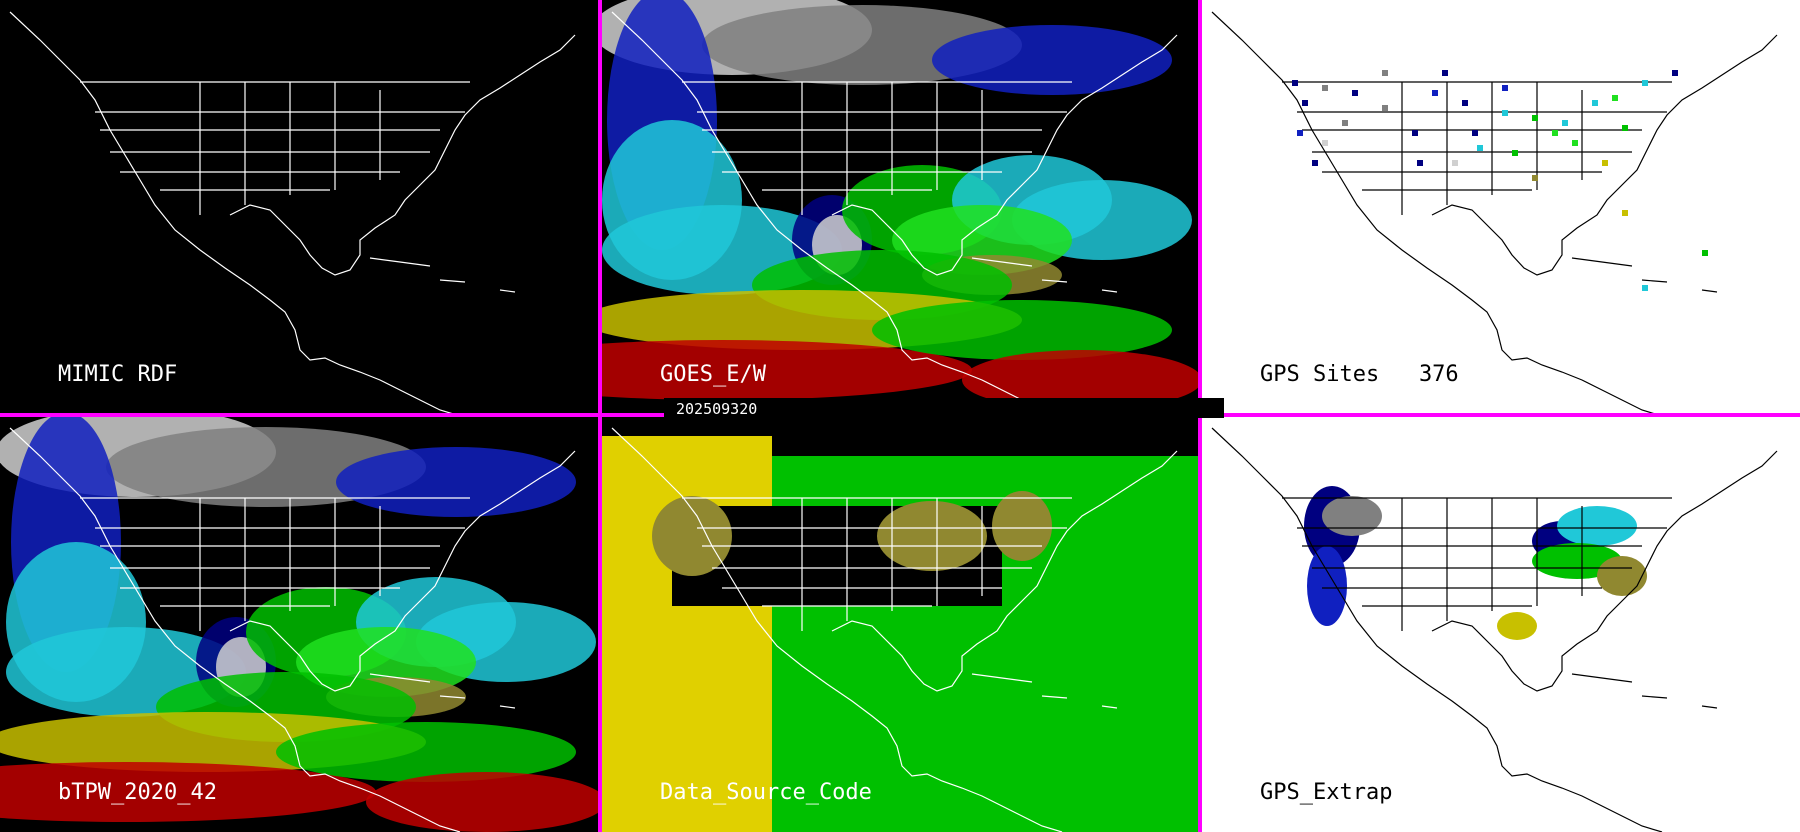 This screenshot has width=1800, height=832. Describe the element at coordinates (118, 374) in the screenshot. I see `panel-label-mimic-rdf: MIMIC RDF` at that location.